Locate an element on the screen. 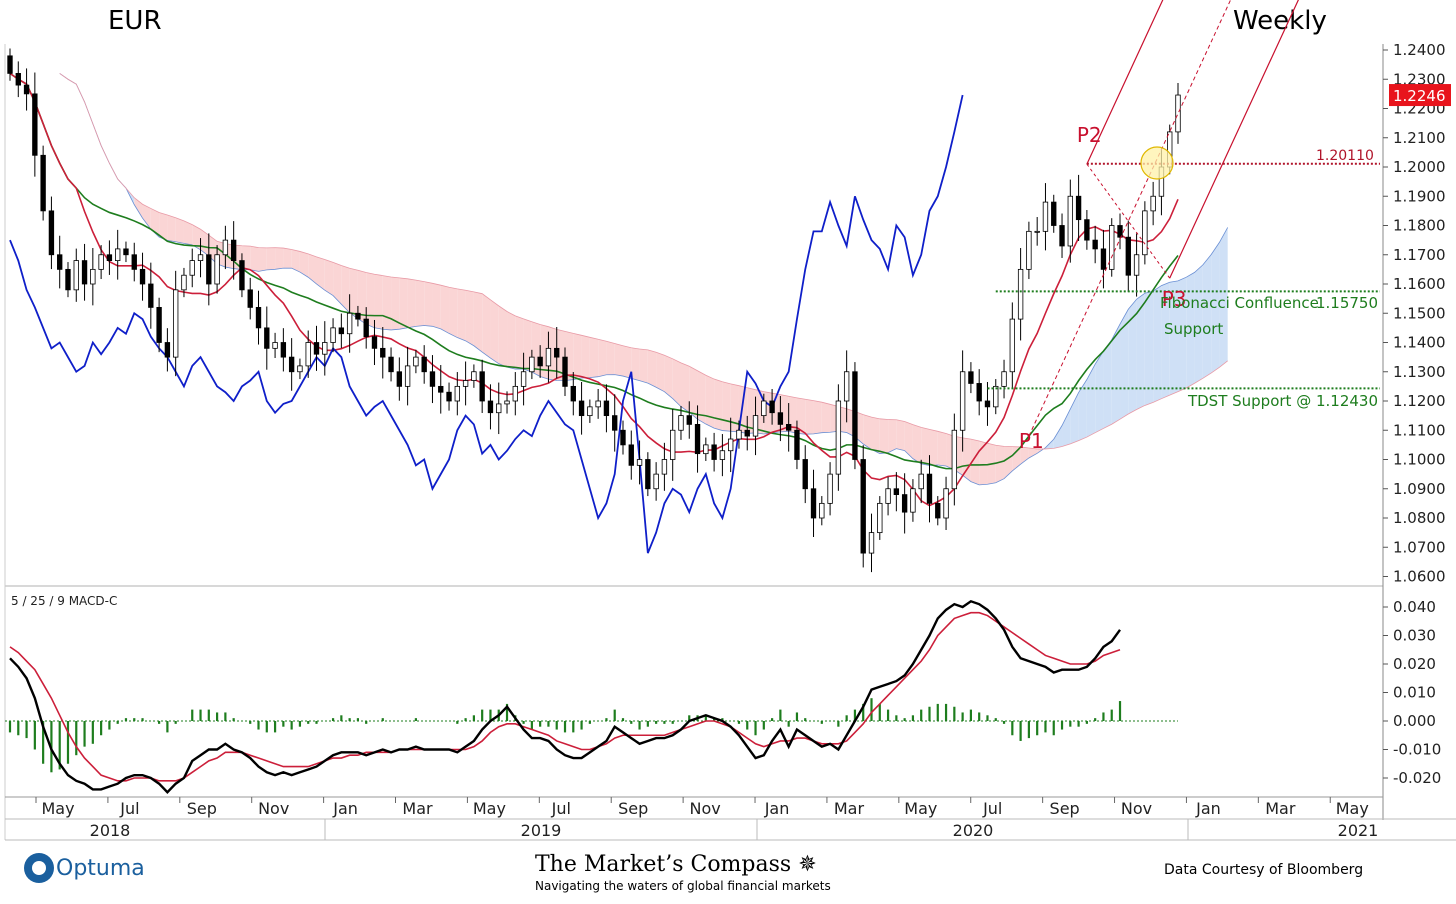 Image resolution: width=1456 pixels, height=904 pixels. price-tick-label: 1.1900 is located at coordinates (1419, 196).